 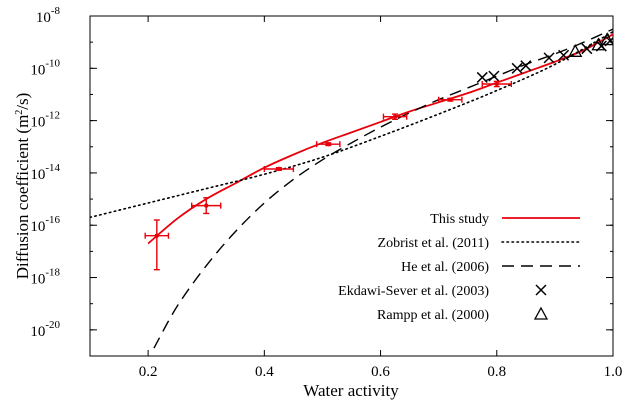 What do you see at coordinates (52, 168) in the screenshot?
I see `y-tick-power: -14` at bounding box center [52, 168].